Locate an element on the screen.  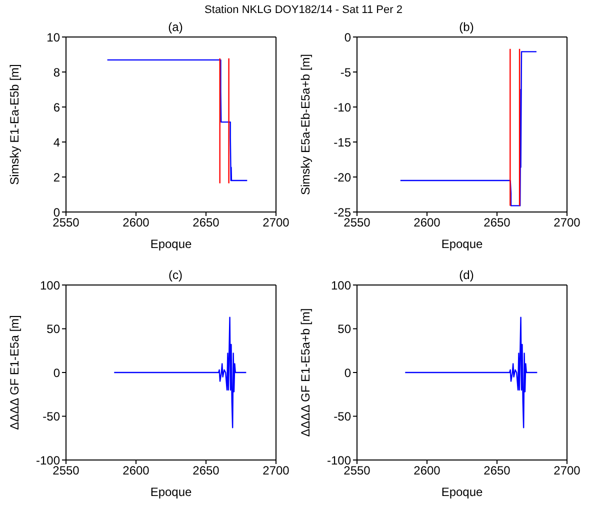
y-tick-label: -20 is located at coordinates (343, 177).